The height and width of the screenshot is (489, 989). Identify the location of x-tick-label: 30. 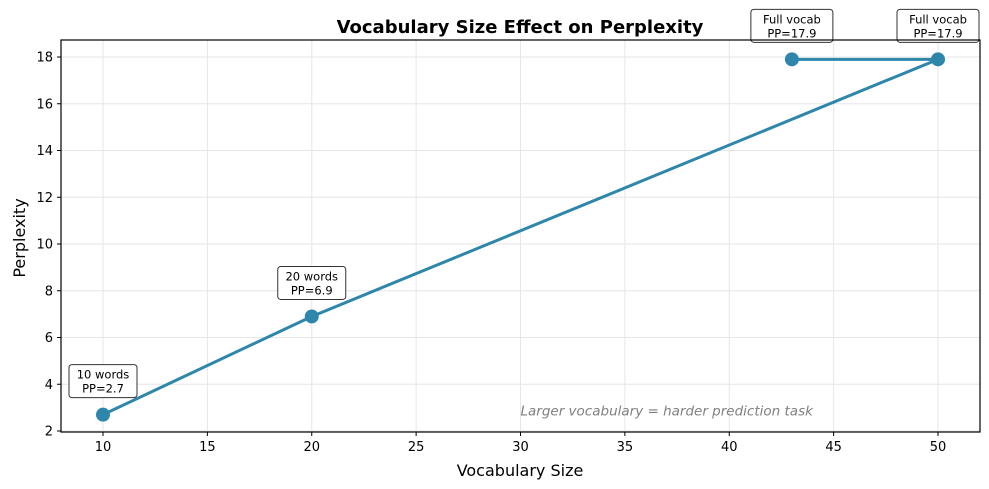
(520, 447).